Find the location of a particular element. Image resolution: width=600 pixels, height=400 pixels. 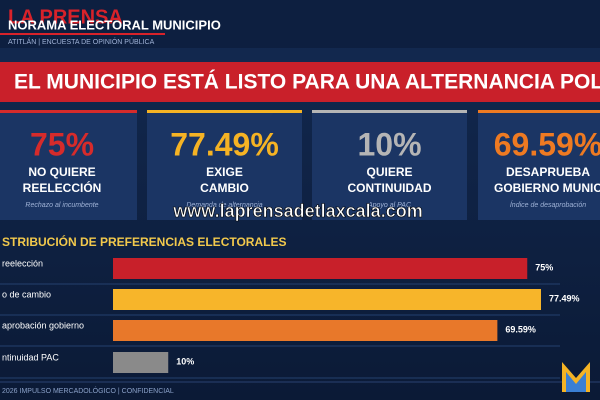

card-line: CONTINUIDAD is located at coordinates (390, 188).